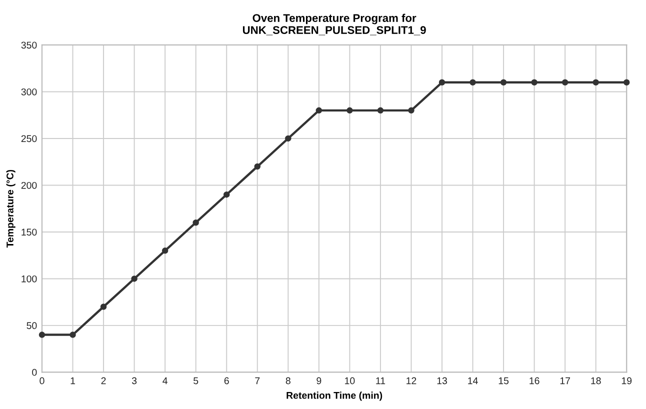 This screenshot has height=409, width=646. I want to click on x-tick-label: 14, so click(473, 380).